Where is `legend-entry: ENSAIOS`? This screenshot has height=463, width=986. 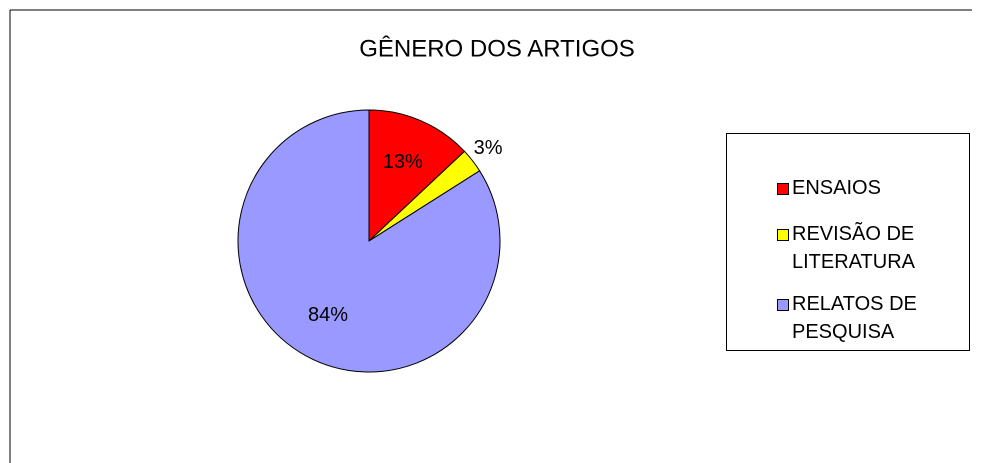
legend-entry: ENSAIOS is located at coordinates (867, 188).